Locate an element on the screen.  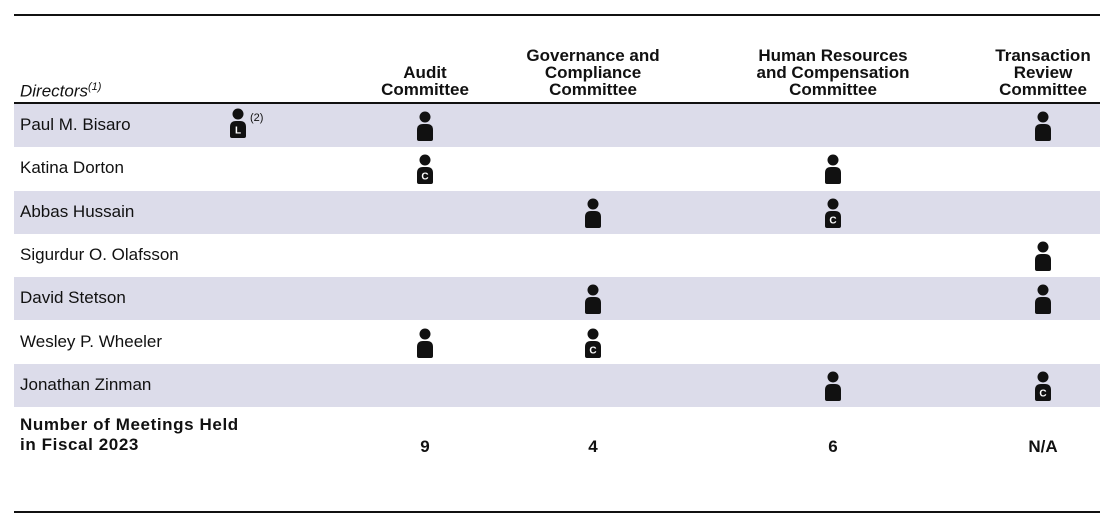
footer-label: Number of Meetings Held in Fiscal 2023 is located at coordinates (129, 435).